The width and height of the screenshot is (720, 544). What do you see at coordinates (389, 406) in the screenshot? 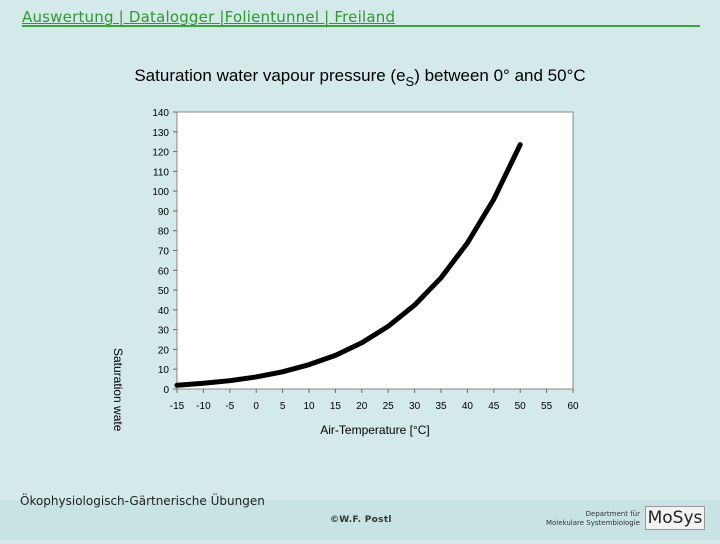
I see `x-tick-label: 25` at bounding box center [389, 406].